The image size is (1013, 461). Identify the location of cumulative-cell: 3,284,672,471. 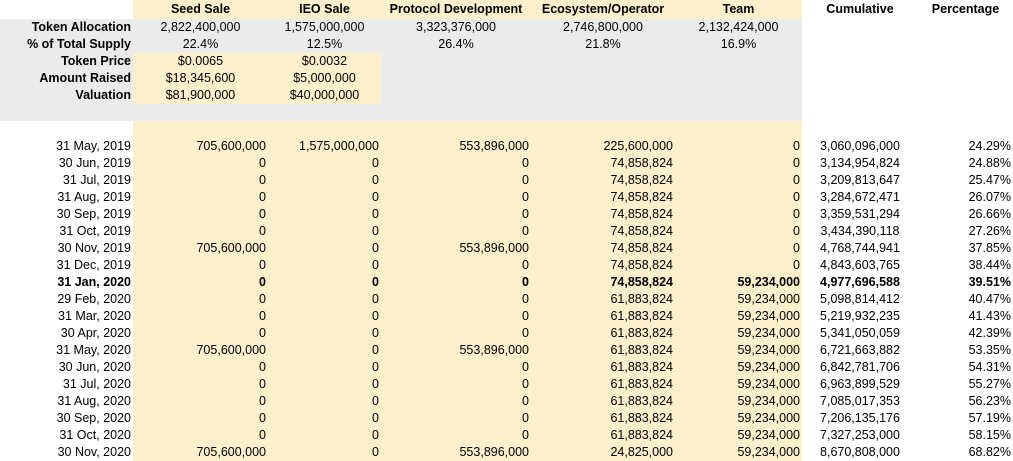
(860, 197).